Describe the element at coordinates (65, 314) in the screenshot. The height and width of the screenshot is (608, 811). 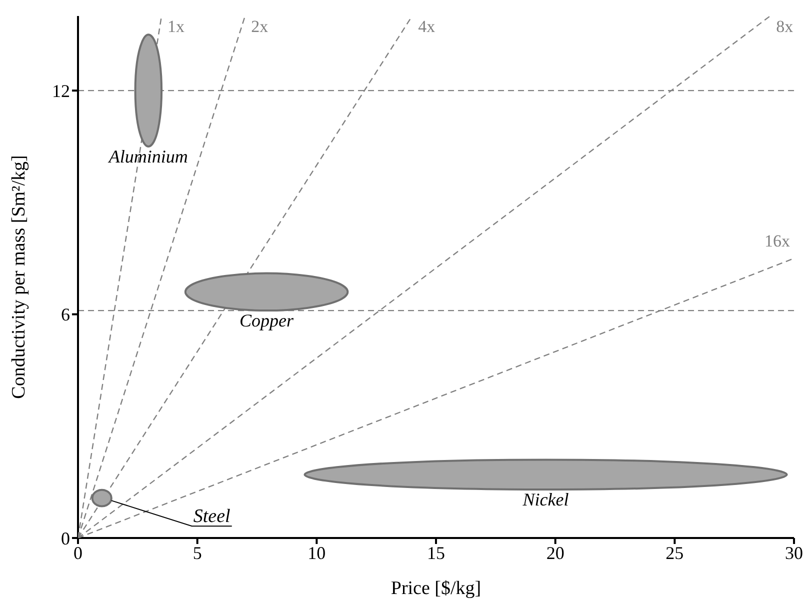
I see `y-tick-label: 6` at that location.